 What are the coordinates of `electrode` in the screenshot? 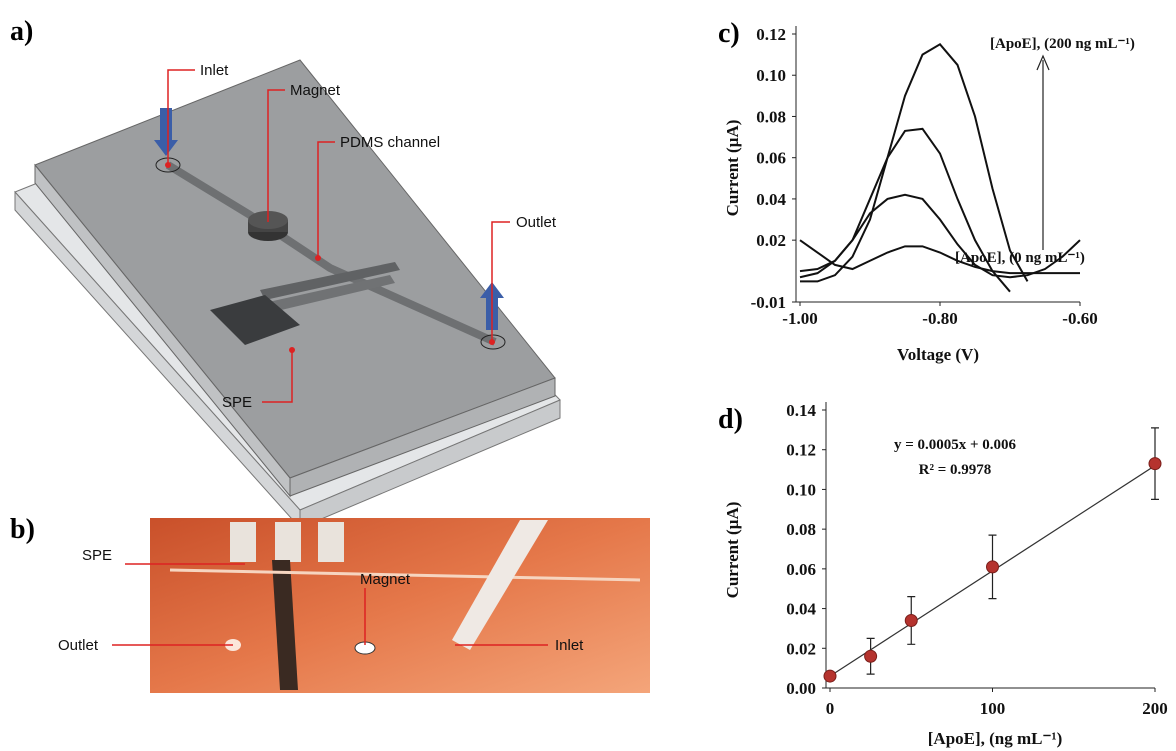 It's located at (285, 625).